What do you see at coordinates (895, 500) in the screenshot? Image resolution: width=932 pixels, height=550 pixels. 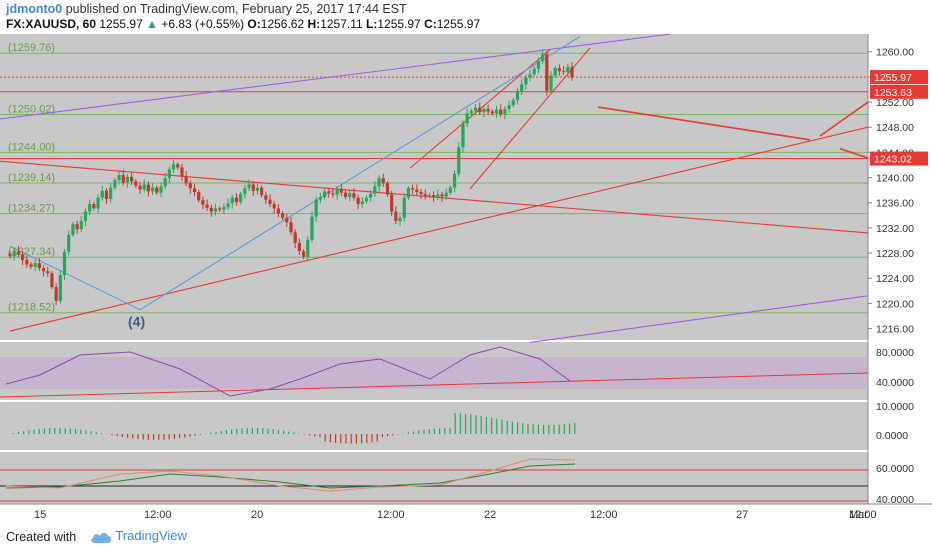 I see `oscillator-tick-label: 40.0000` at bounding box center [895, 500].